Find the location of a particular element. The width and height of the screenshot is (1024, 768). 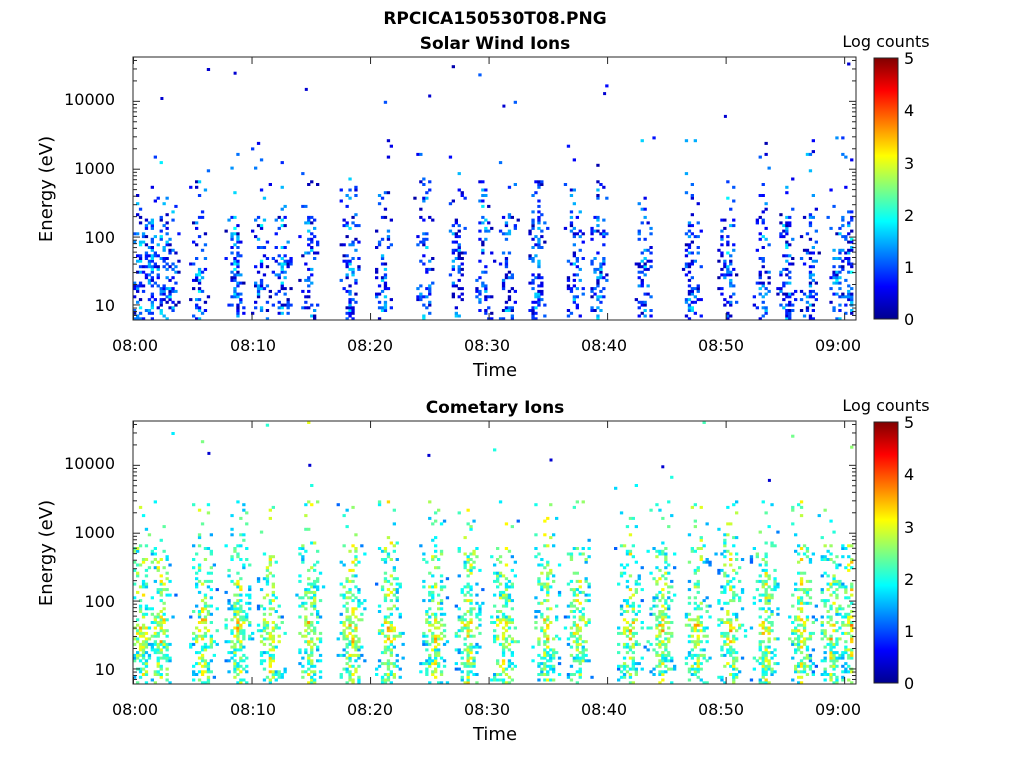

y-tick-label: 10 is located at coordinates (105, 305).